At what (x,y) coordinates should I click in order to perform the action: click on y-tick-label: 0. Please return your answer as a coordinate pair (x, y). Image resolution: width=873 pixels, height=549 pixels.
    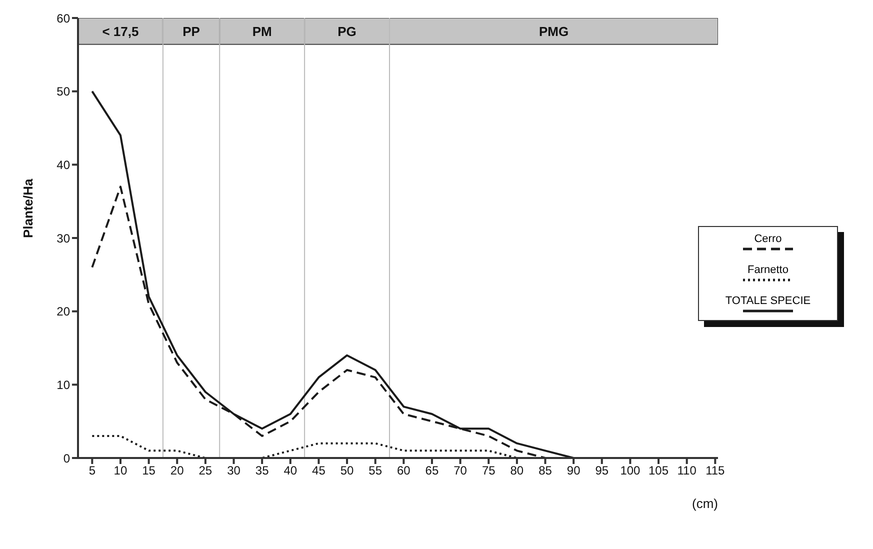
    Looking at the image, I should click on (66, 458).